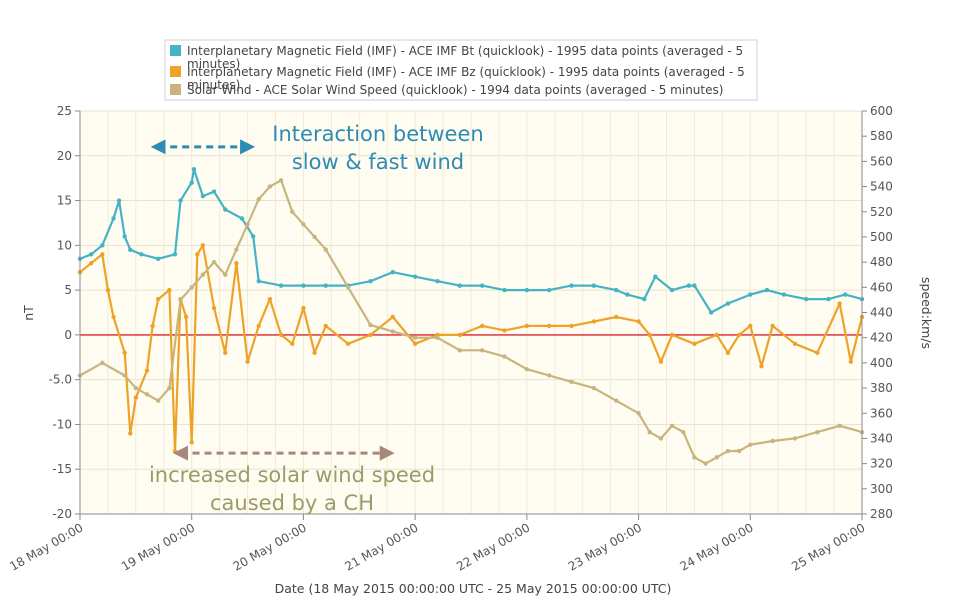 The width and height of the screenshot is (970, 605). What do you see at coordinates (175, 71) in the screenshot?
I see `legend-swatch-bz` at bounding box center [175, 71].